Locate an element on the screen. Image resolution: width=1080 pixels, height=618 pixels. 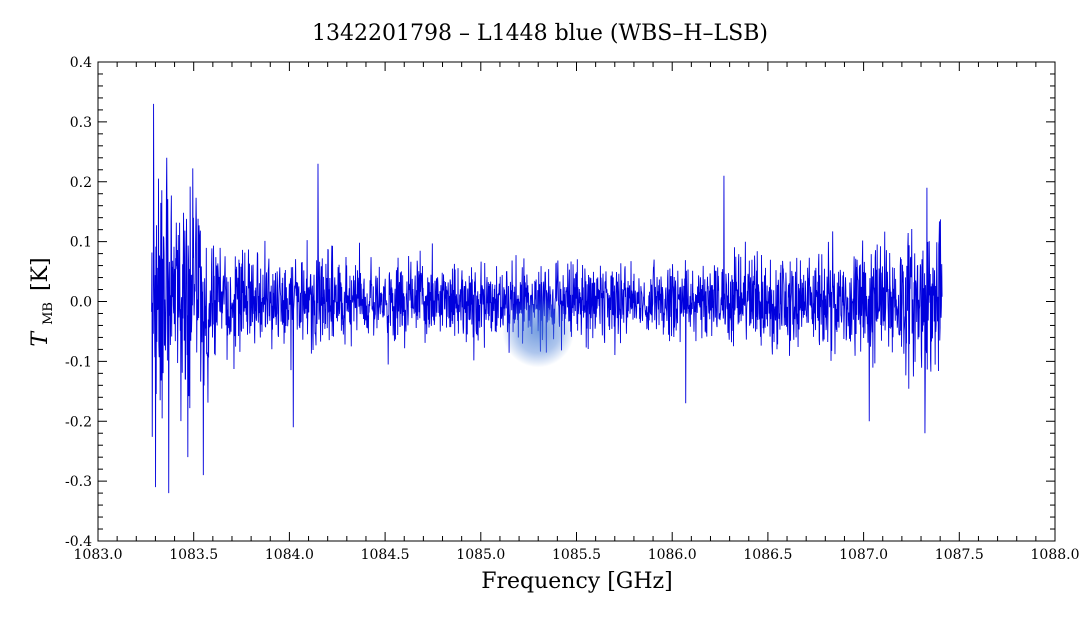
x-tick-label: 1084.5 is located at coordinates (385, 555).